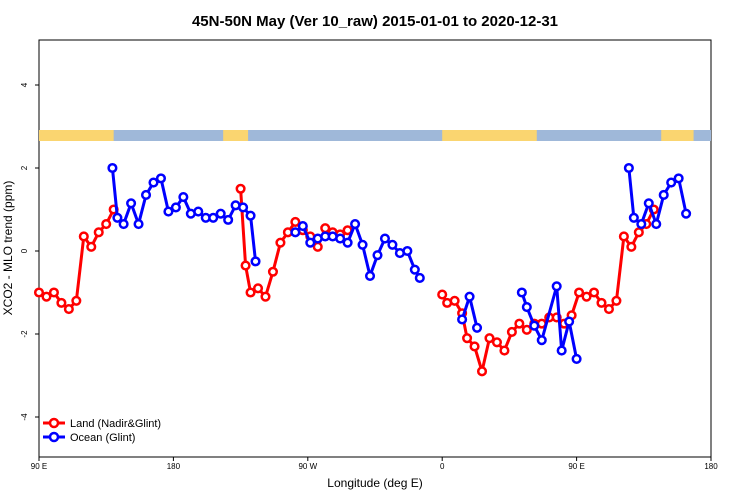 This screenshot has width=750, height=500. What do you see at coordinates (24, 84) in the screenshot?
I see `y-tick-label: 4` at bounding box center [24, 84].